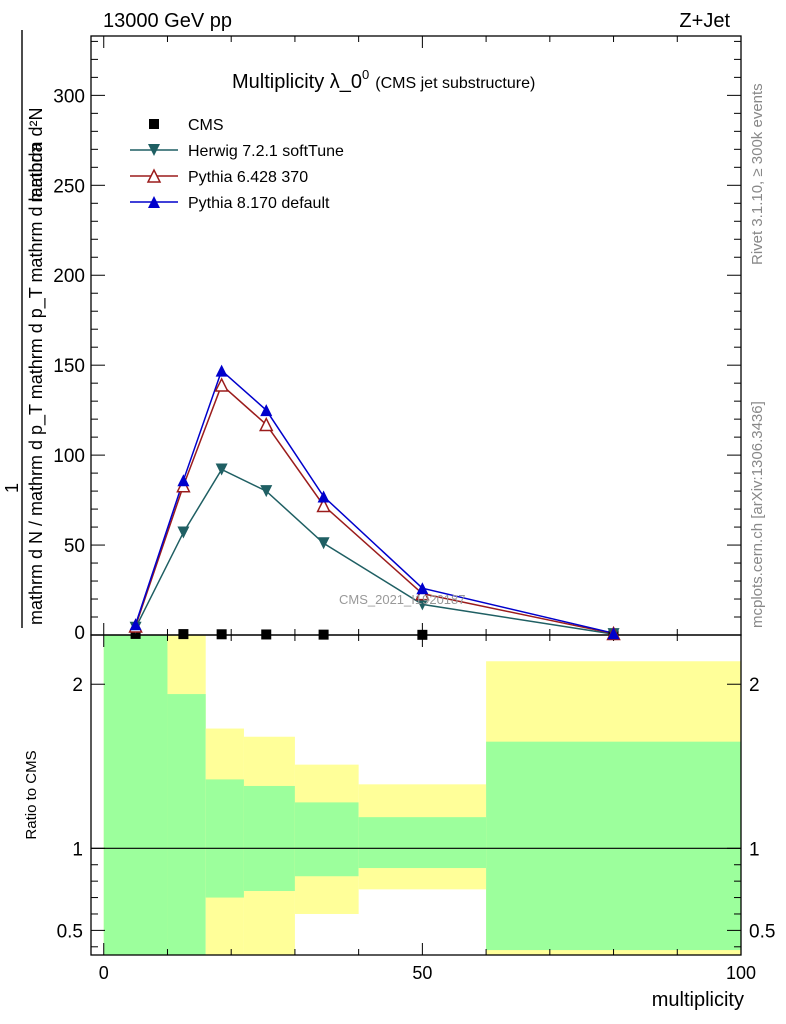 The height and width of the screenshot is (1024, 786). I want to click on x-tick-label-2: 100, so click(741, 973).